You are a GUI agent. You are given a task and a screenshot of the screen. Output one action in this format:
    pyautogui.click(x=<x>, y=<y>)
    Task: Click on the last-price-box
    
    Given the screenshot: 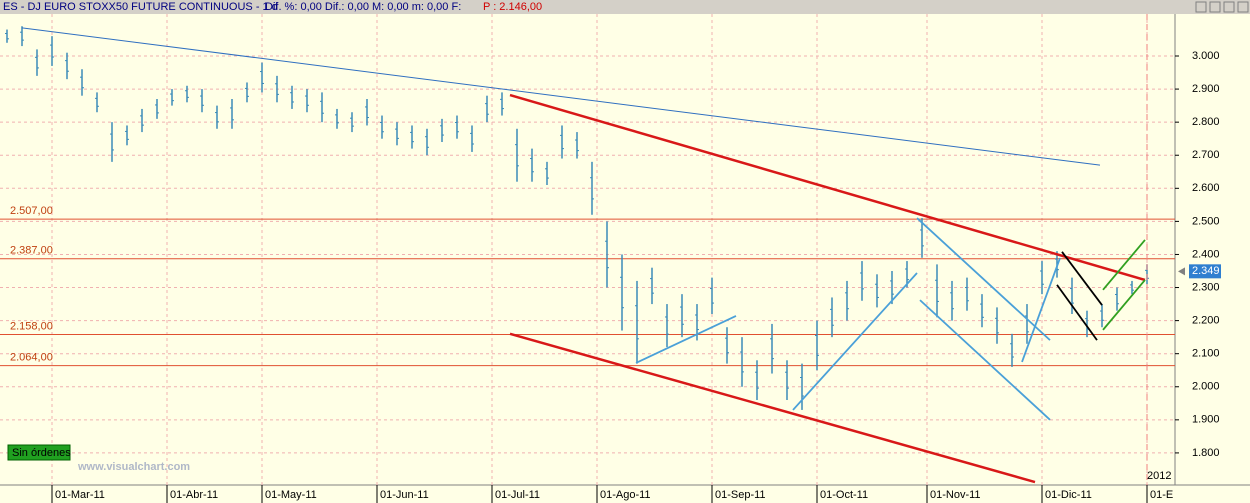 What is the action you would take?
    pyautogui.click(x=1205, y=271)
    